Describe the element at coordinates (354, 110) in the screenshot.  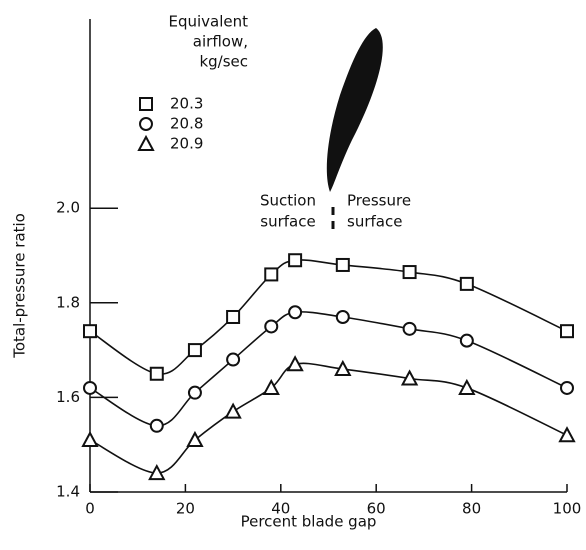
I see `airfoil` at that location.